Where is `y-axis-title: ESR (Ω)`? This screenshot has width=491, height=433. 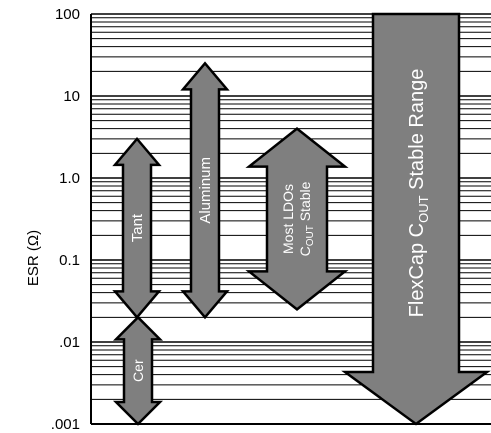
y-axis-title: ESR (Ω) is located at coordinates (33, 258).